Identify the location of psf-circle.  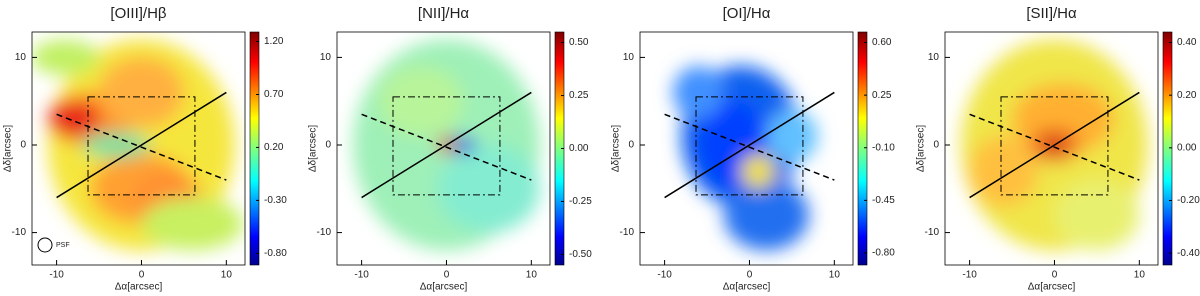
(45, 245).